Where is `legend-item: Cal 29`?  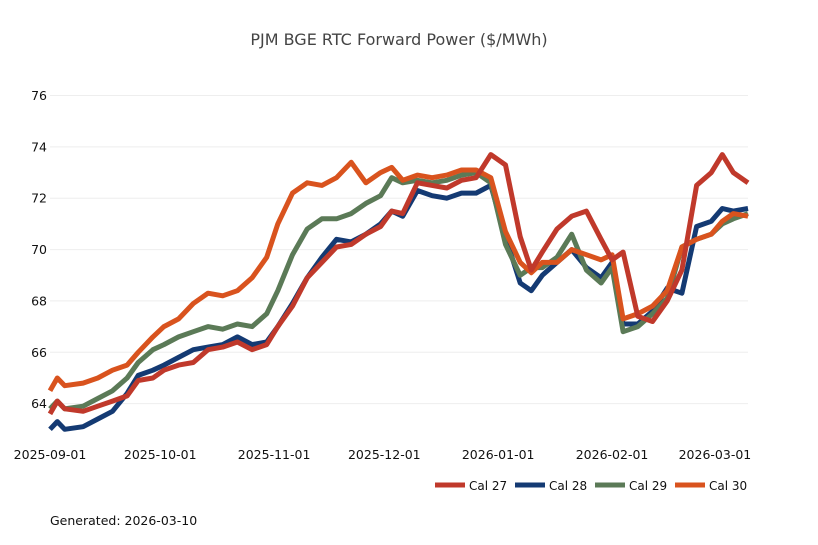 legend-item: Cal 29 is located at coordinates (631, 486).